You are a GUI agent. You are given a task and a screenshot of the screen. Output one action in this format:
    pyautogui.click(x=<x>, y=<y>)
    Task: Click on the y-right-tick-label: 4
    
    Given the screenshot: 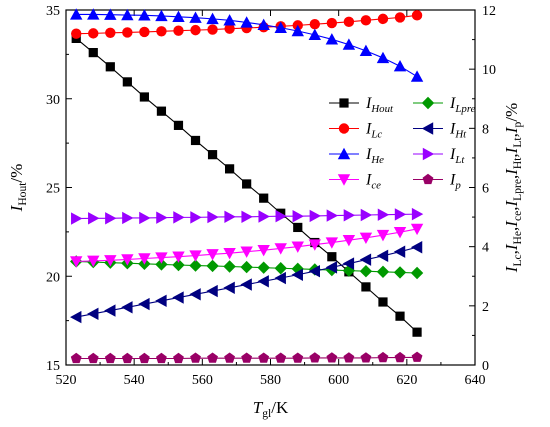 What is the action you would take?
    pyautogui.click(x=485, y=248)
    